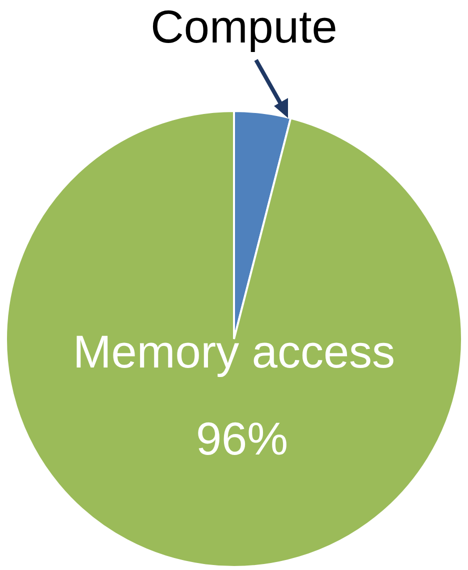 This screenshot has height=570, width=468. What do you see at coordinates (234, 352) in the screenshot?
I see `slice-label: Memory access` at bounding box center [234, 352].